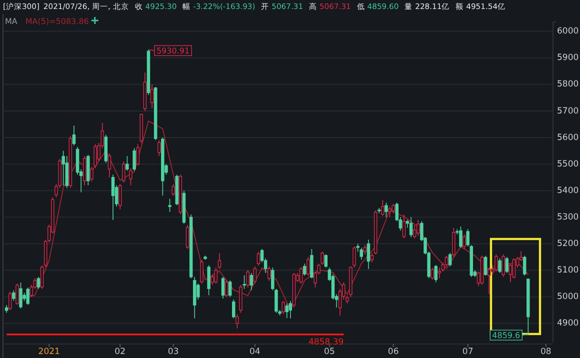  What do you see at coordinates (506, 335) in the screenshot?
I see `text: 4859.6` at bounding box center [506, 335].